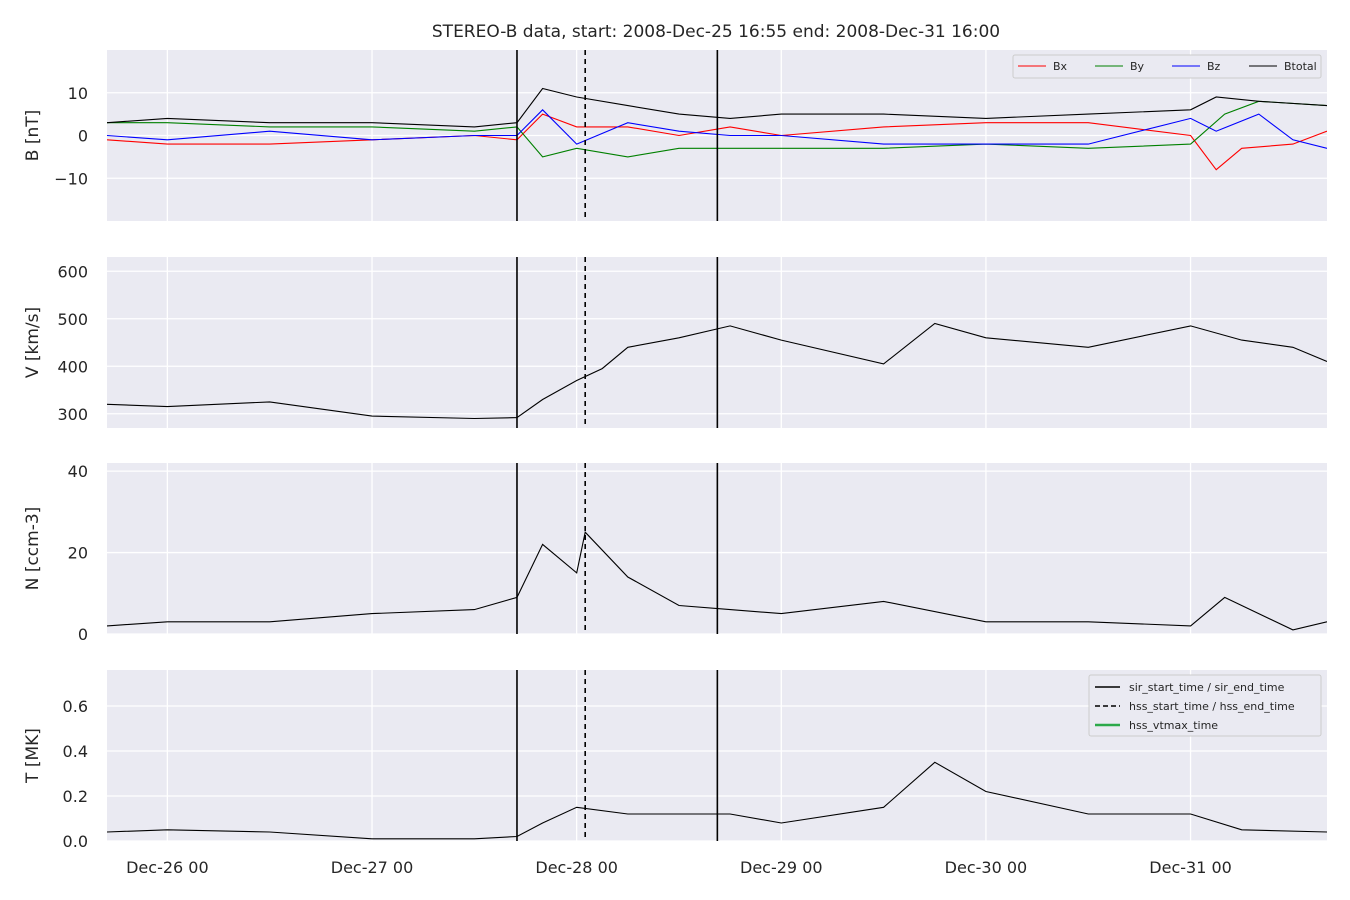 The image size is (1350, 900). Describe the element at coordinates (1060, 66) in the screenshot. I see `legend-label-bx: Bx` at that location.